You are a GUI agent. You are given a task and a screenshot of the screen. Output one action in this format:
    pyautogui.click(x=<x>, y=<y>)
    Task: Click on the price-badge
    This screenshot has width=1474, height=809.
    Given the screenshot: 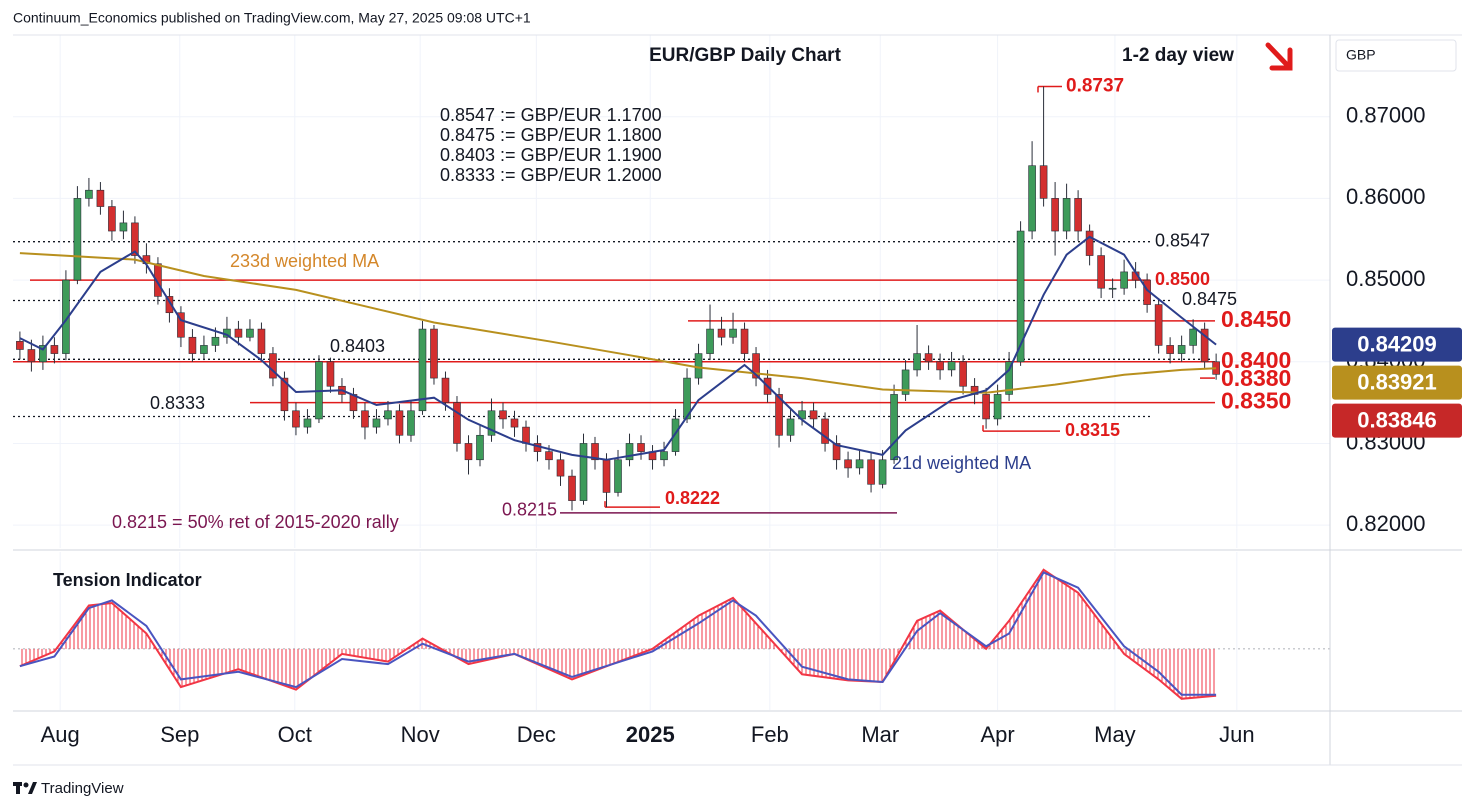 What is the action you would take?
    pyautogui.click(x=1397, y=382)
    